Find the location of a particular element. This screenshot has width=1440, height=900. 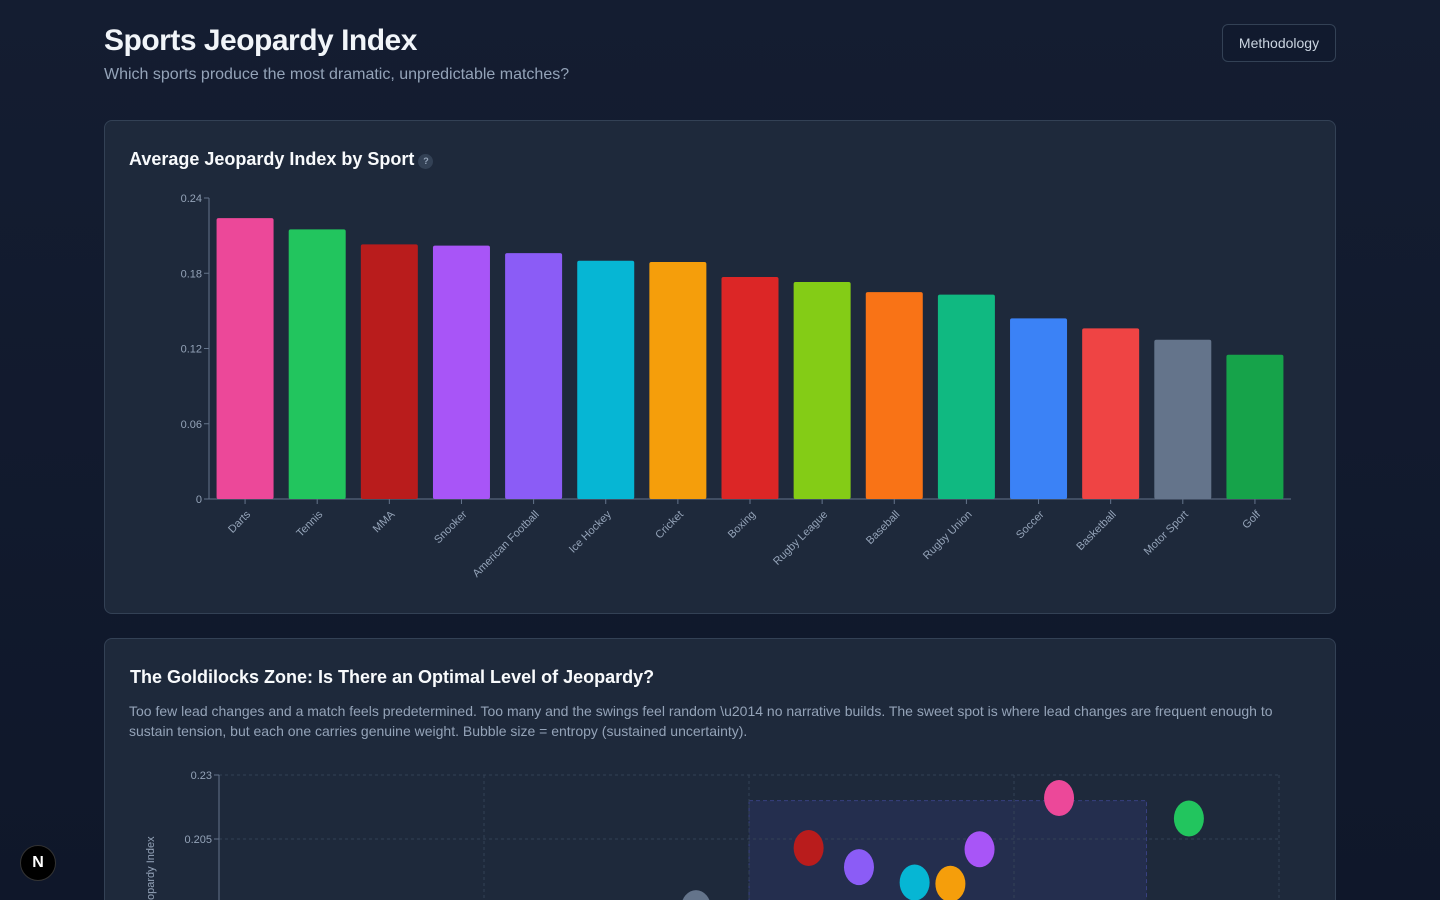

y-tick-label: 0.12 is located at coordinates (191, 350).